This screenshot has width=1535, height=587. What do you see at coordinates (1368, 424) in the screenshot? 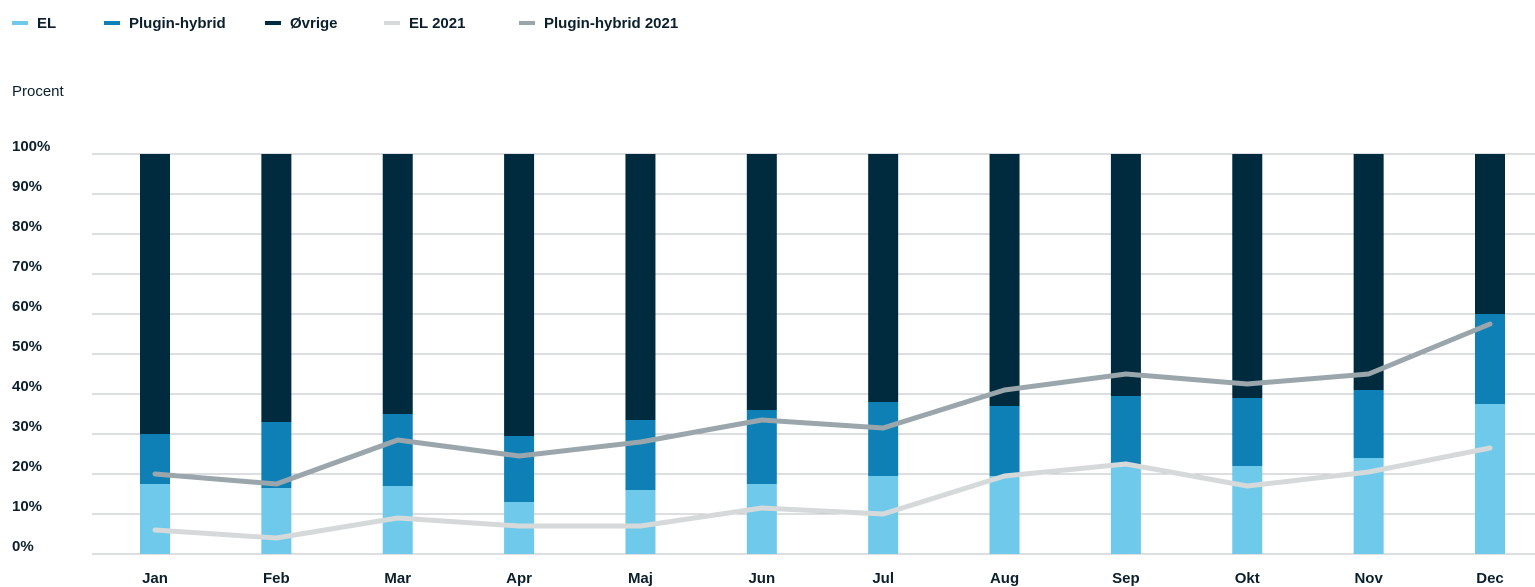
I see `bar-plugin-hybrid-nov` at bounding box center [1368, 424].